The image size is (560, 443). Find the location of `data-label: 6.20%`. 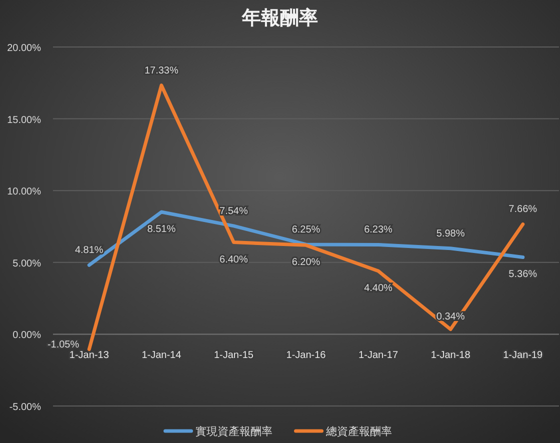

data-label: 6.20% is located at coordinates (306, 262).